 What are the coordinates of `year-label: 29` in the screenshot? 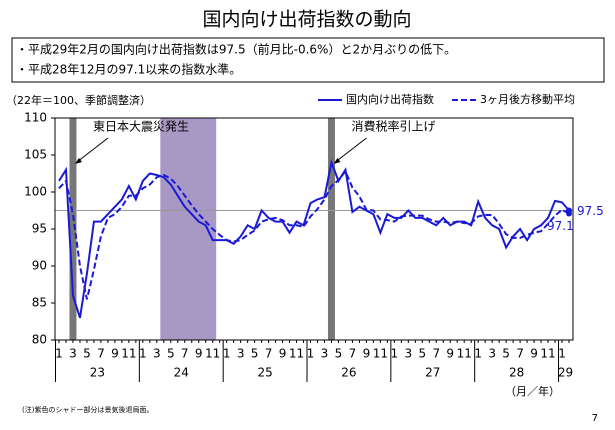 It's located at (565, 373).